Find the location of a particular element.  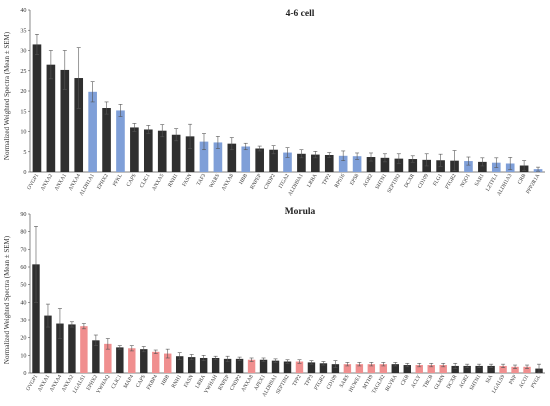

y-tick-label: 80 is located at coordinates (23, 232).